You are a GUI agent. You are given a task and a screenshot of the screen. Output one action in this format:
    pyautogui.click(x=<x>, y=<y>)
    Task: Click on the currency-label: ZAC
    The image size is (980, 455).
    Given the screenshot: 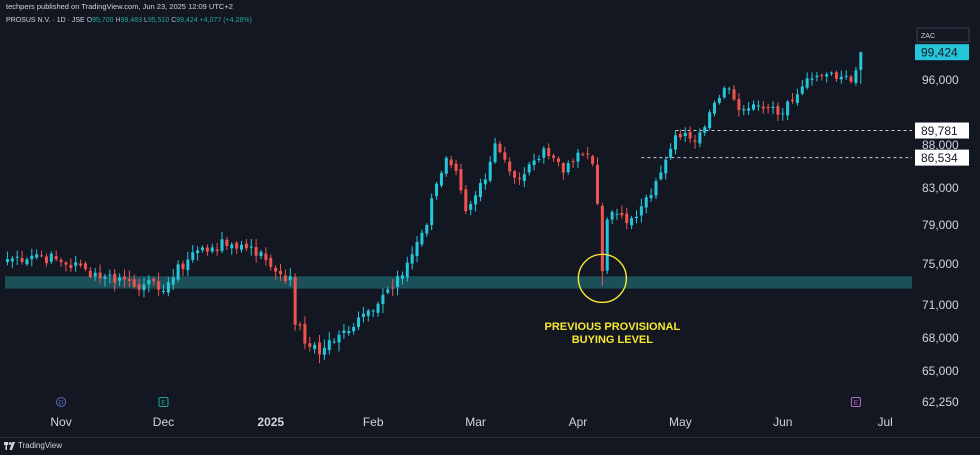 What is the action you would take?
    pyautogui.click(x=928, y=36)
    